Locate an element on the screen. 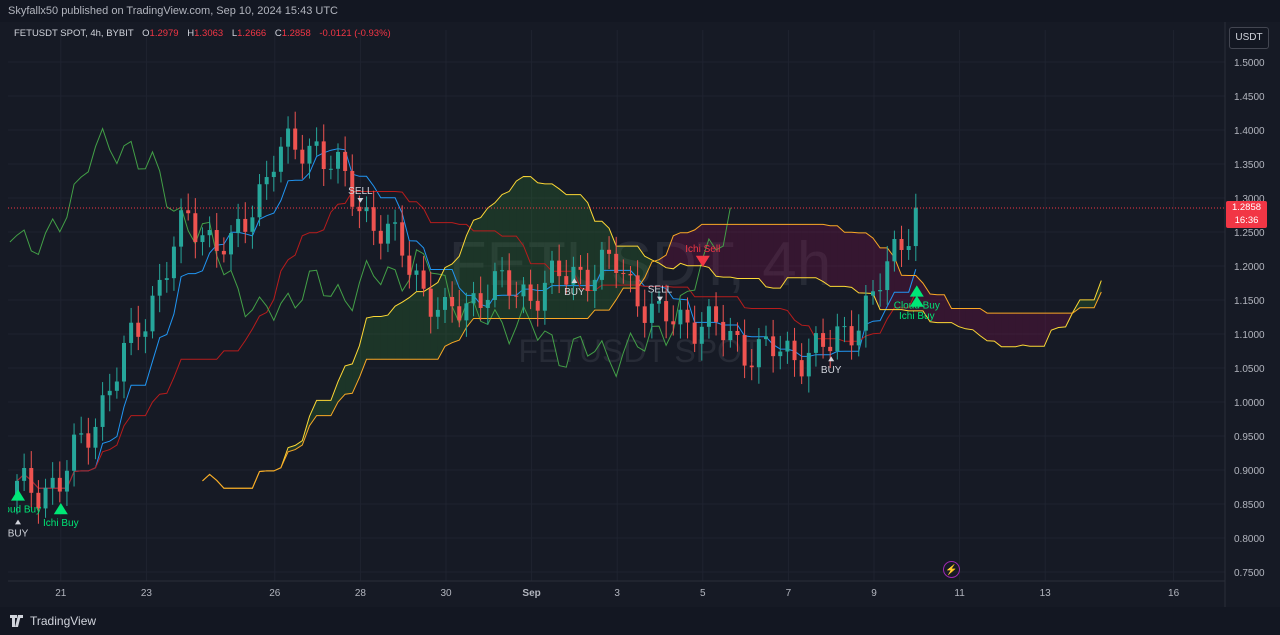  time-axis: 21 23 26 28 30 Sep 3 5 7 9 11 13 16 is located at coordinates (617, 593).